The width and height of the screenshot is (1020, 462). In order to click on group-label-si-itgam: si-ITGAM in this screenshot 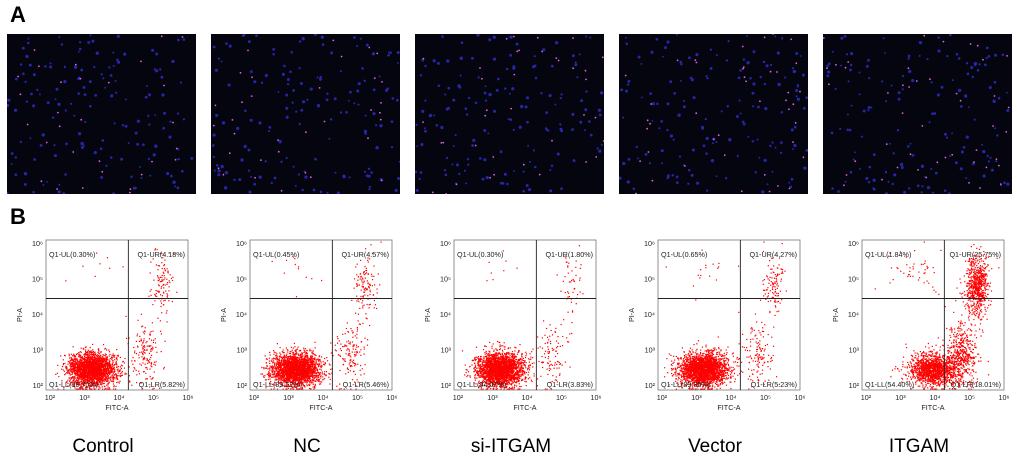, I will do `click(511, 446)`.